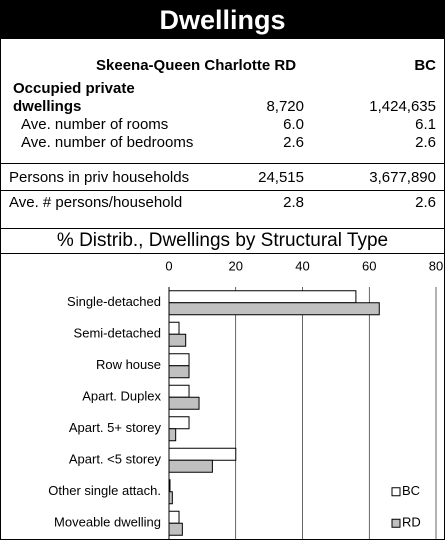  What do you see at coordinates (115, 459) in the screenshot?
I see `y-tick-label: Apart. <5 storey` at bounding box center [115, 459].